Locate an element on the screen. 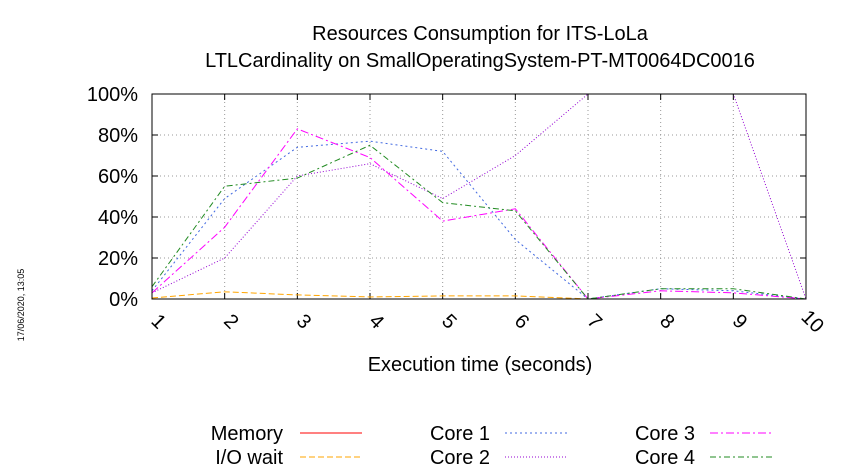 This screenshot has width=850, height=475. x-tick-label: 4 is located at coordinates (376, 321).